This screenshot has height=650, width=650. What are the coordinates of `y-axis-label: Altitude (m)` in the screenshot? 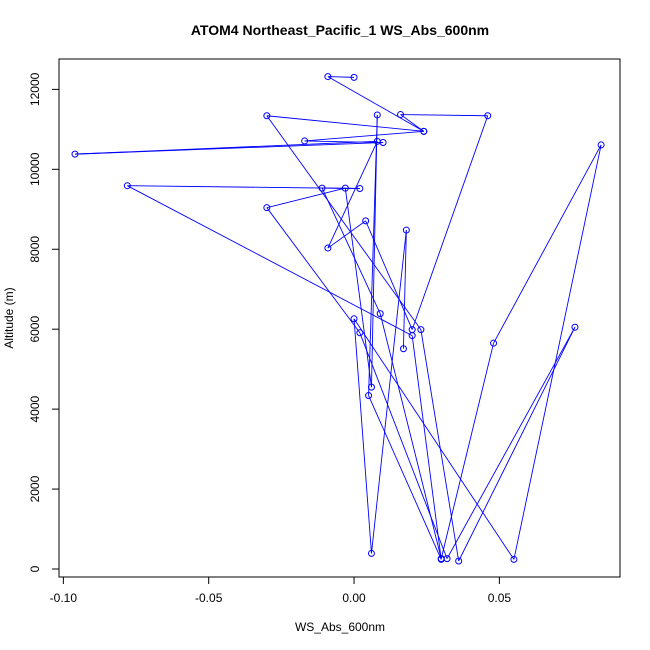 It's located at (9, 317).